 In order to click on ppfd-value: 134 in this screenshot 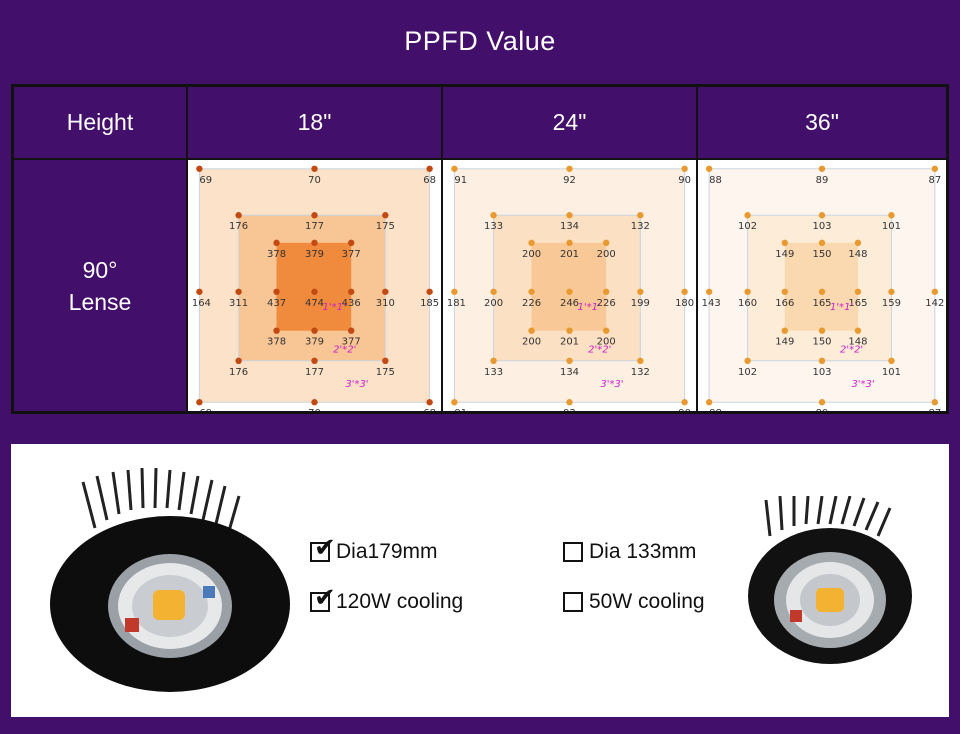, I will do `click(569, 226)`.